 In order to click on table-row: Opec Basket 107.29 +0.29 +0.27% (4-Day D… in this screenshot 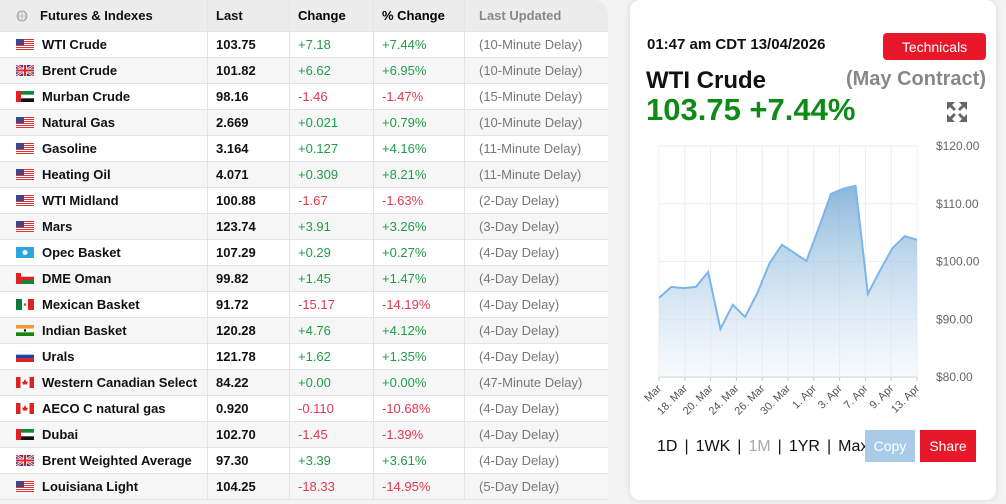, I will do `click(304, 253)`.